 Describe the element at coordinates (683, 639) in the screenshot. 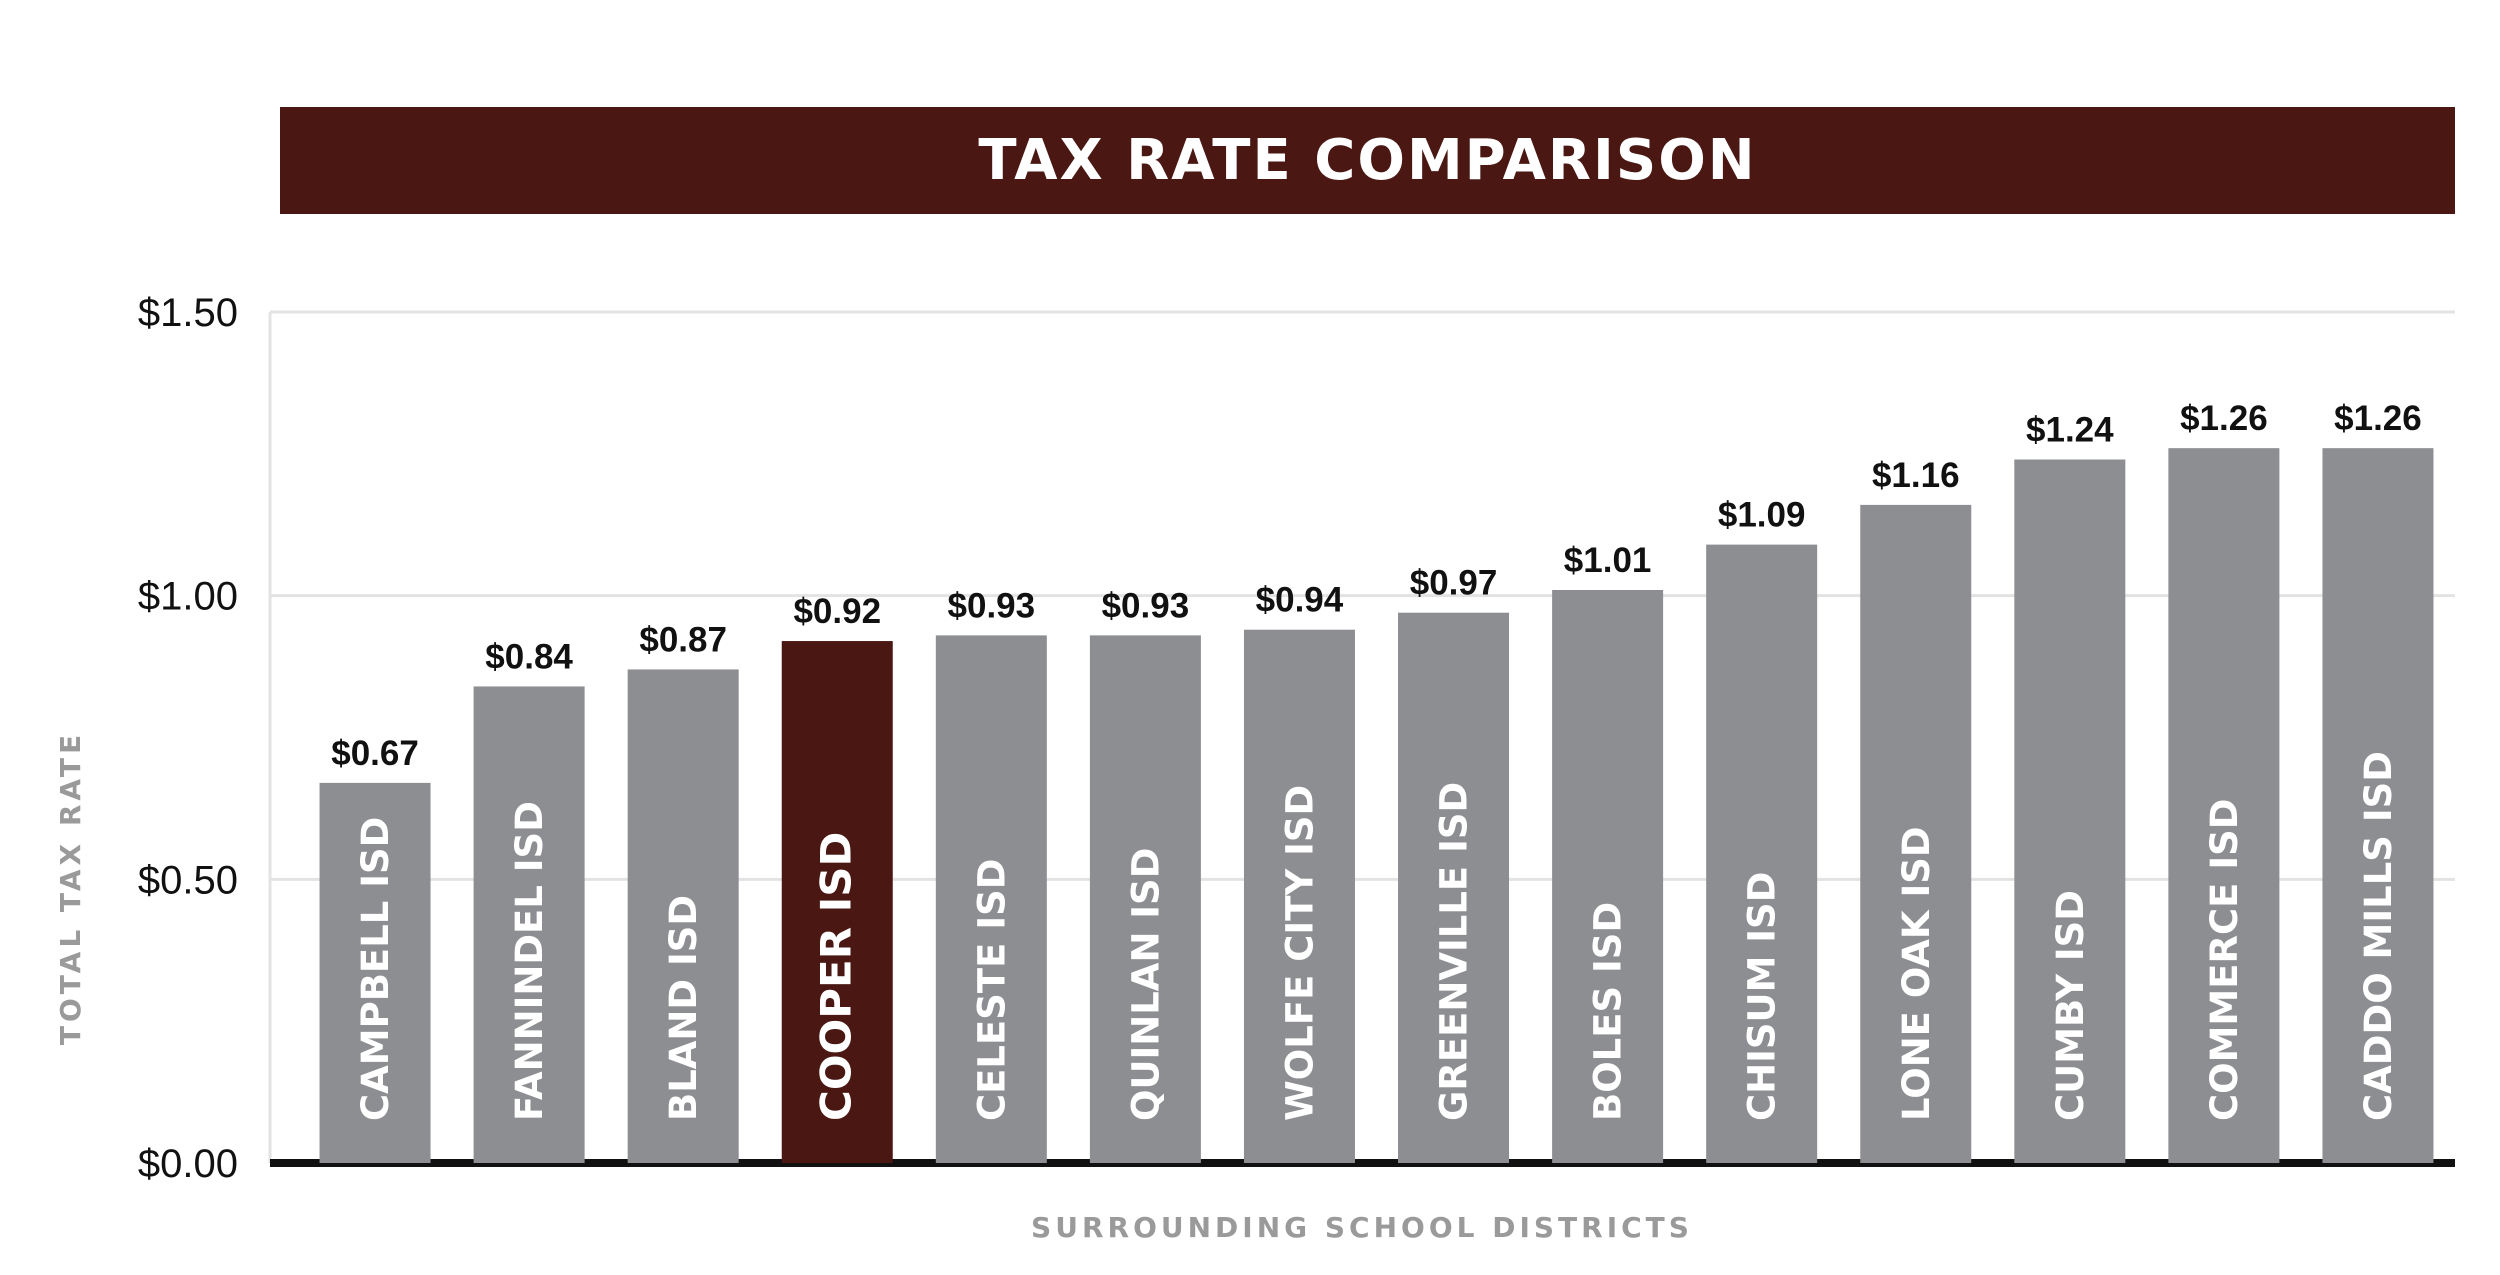

I see `data-label: $0.87` at that location.